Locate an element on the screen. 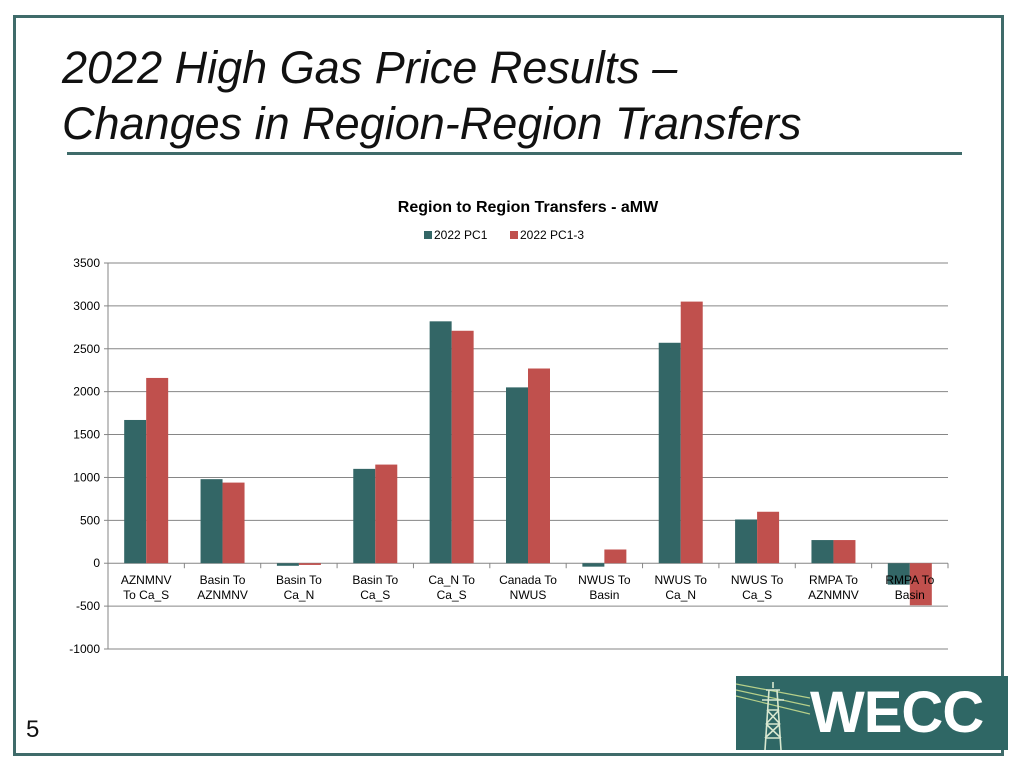 This screenshot has width=1024, height=768. page-number: 5 is located at coordinates (33, 729).